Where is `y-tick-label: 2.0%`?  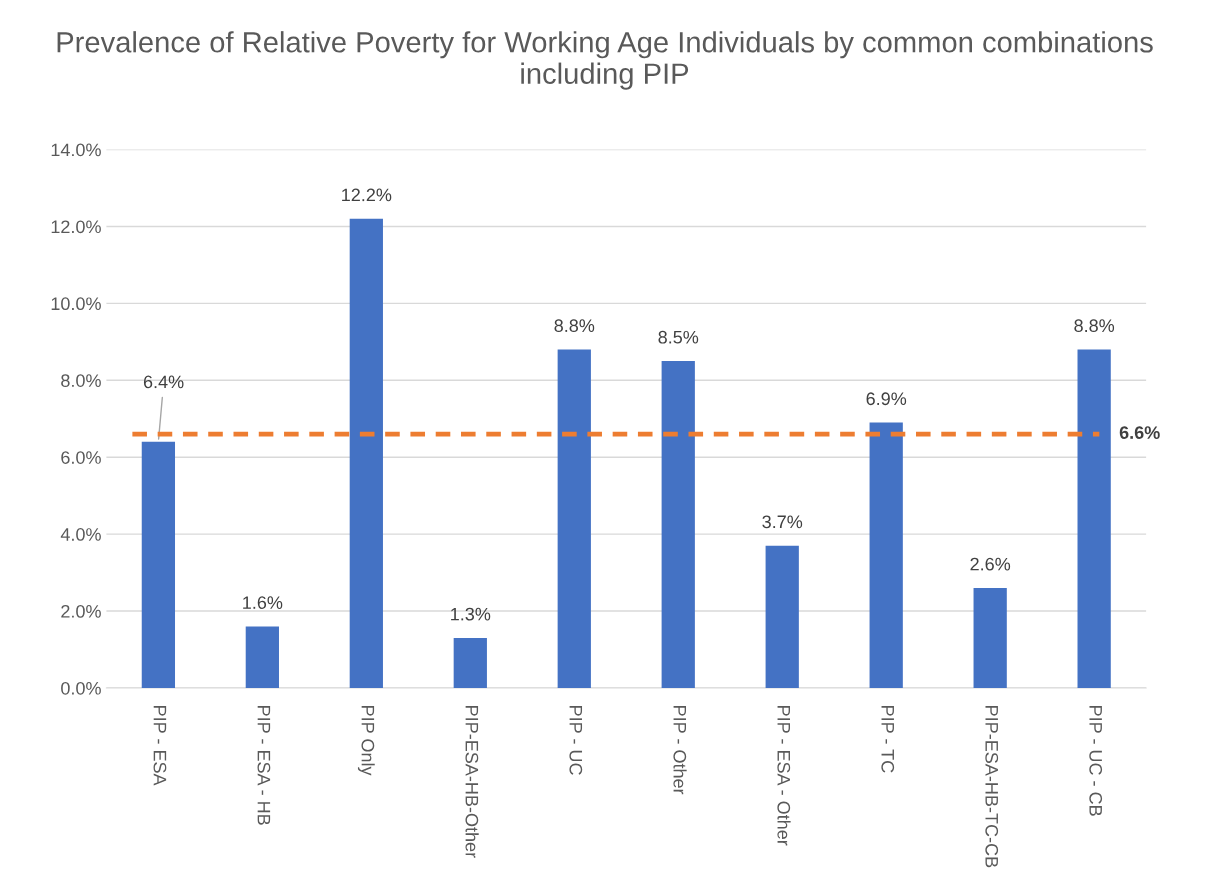
y-tick-label: 2.0% is located at coordinates (81, 611).